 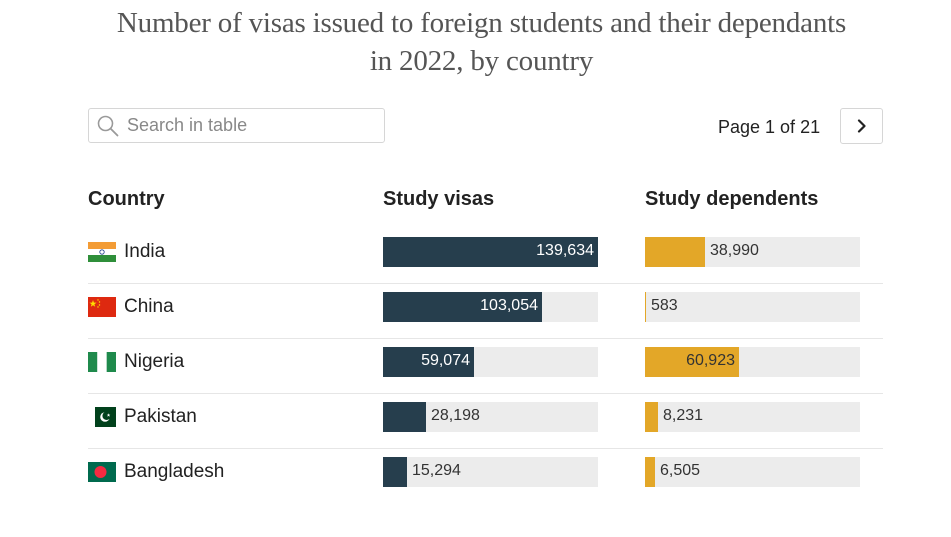 What do you see at coordinates (490, 417) in the screenshot?
I see `row-pakistan-study-visas-bar-track: 28,198` at bounding box center [490, 417].